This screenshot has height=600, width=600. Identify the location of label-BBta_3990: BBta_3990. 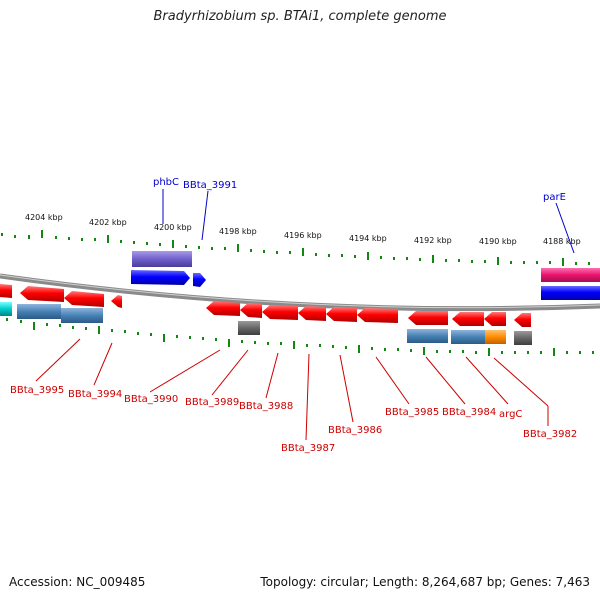
(151, 399).